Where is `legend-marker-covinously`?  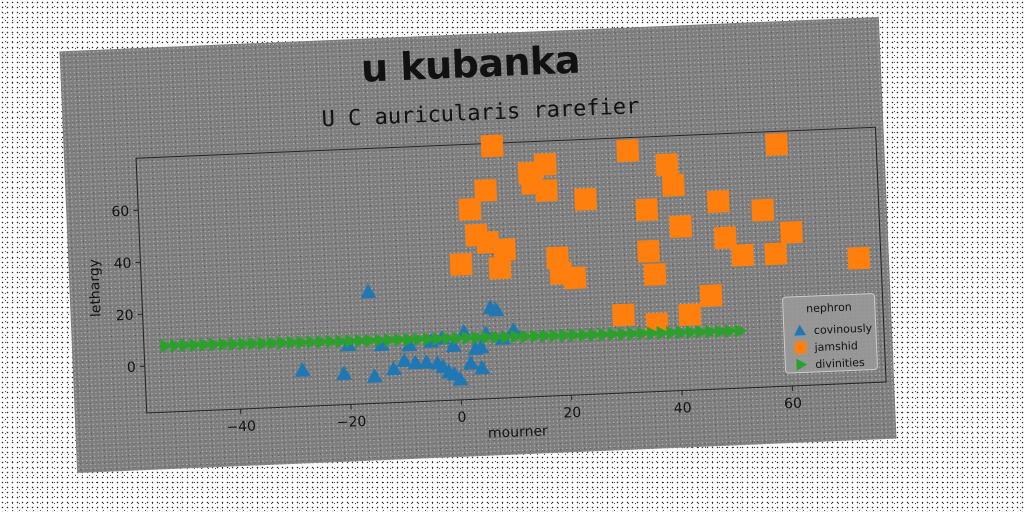 legend-marker-covinously is located at coordinates (800, 330).